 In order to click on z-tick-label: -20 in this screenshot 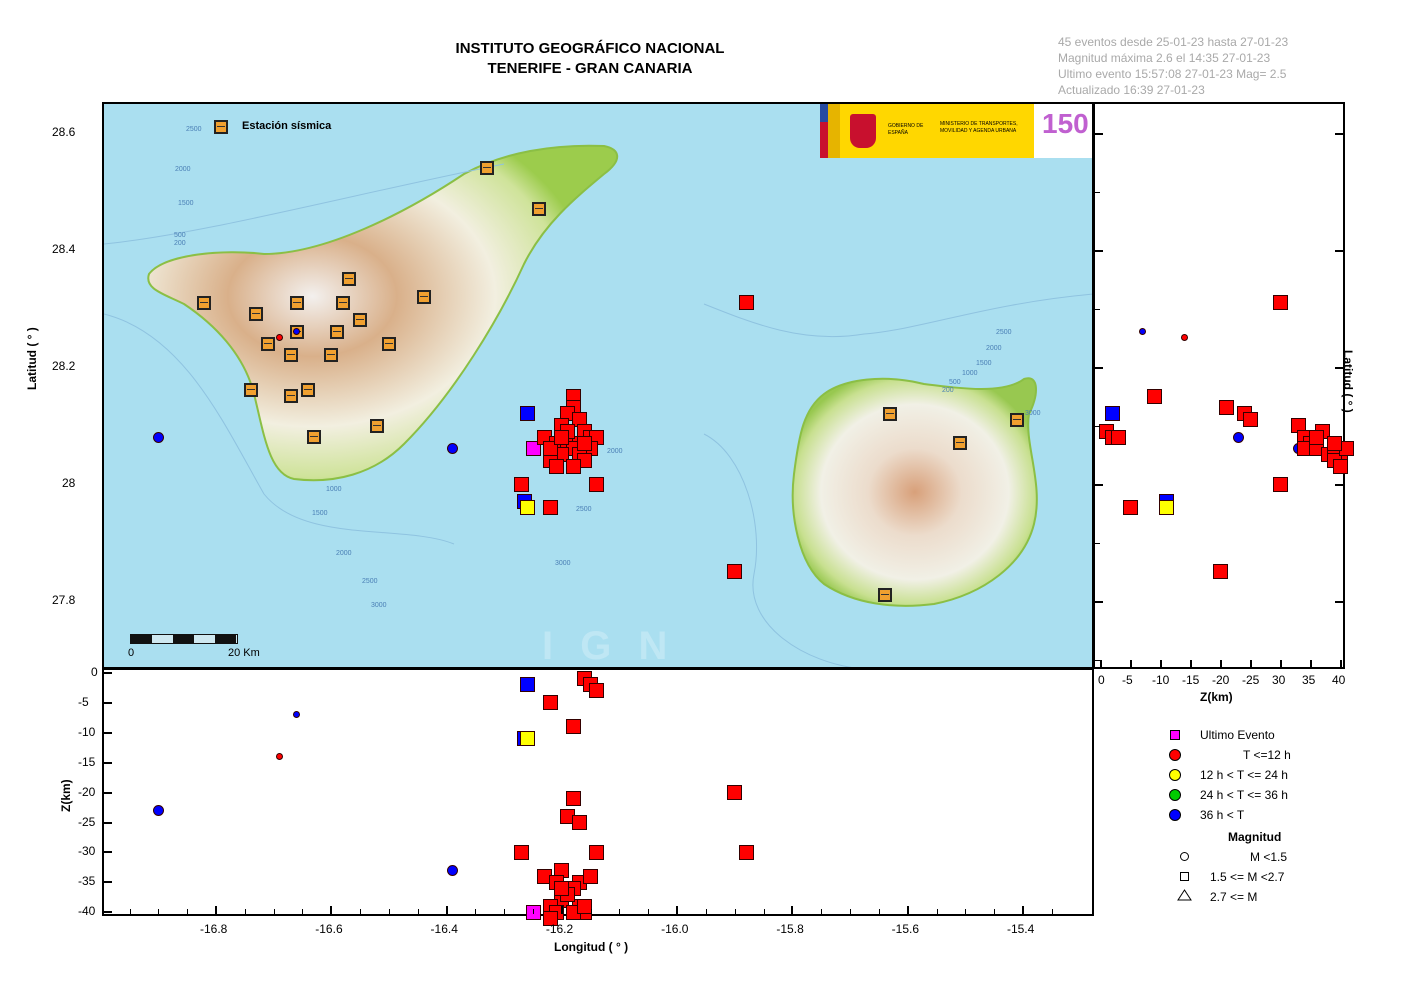, I will do `click(87, 791)`.